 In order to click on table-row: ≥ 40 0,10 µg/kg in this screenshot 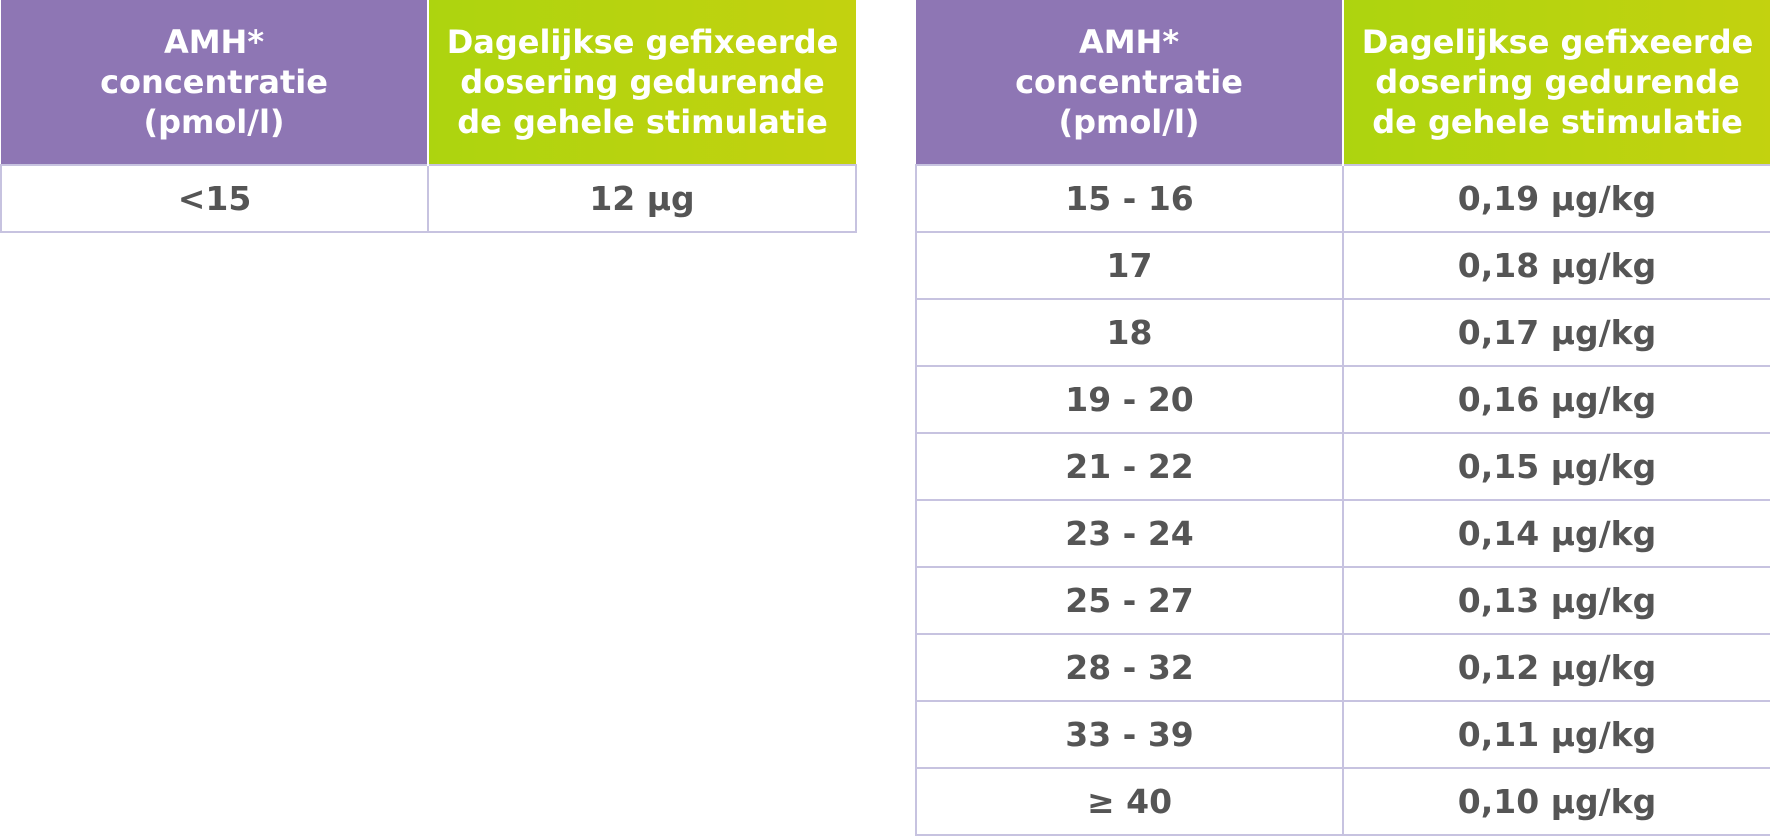, I will do `click(1342, 801)`.